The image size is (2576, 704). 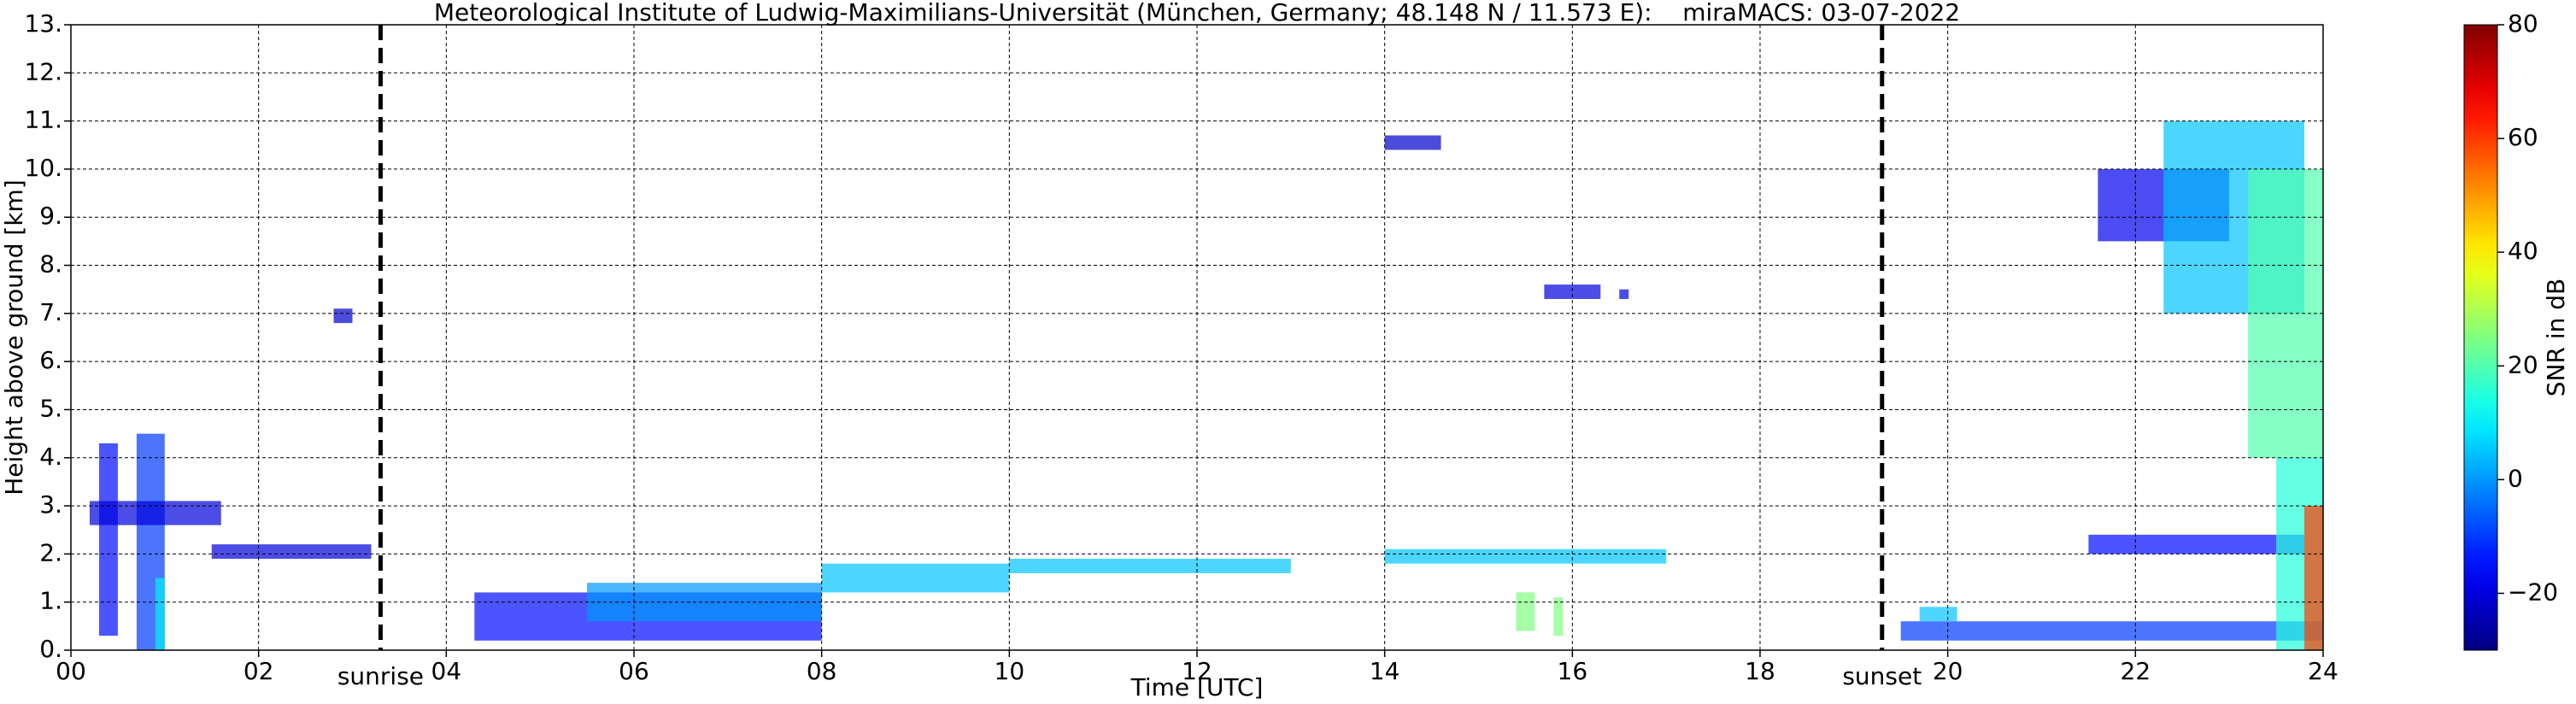 I want to click on y-tick-label: 2., so click(x=50, y=552).